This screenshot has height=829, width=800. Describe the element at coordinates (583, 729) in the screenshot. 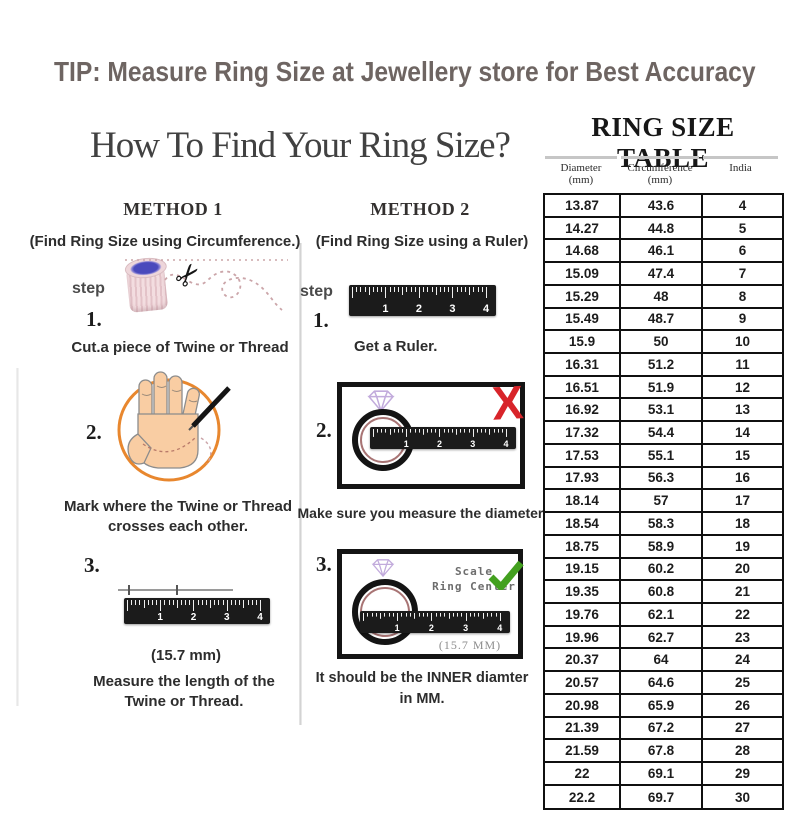

I see `table-cell: 21.39` at that location.